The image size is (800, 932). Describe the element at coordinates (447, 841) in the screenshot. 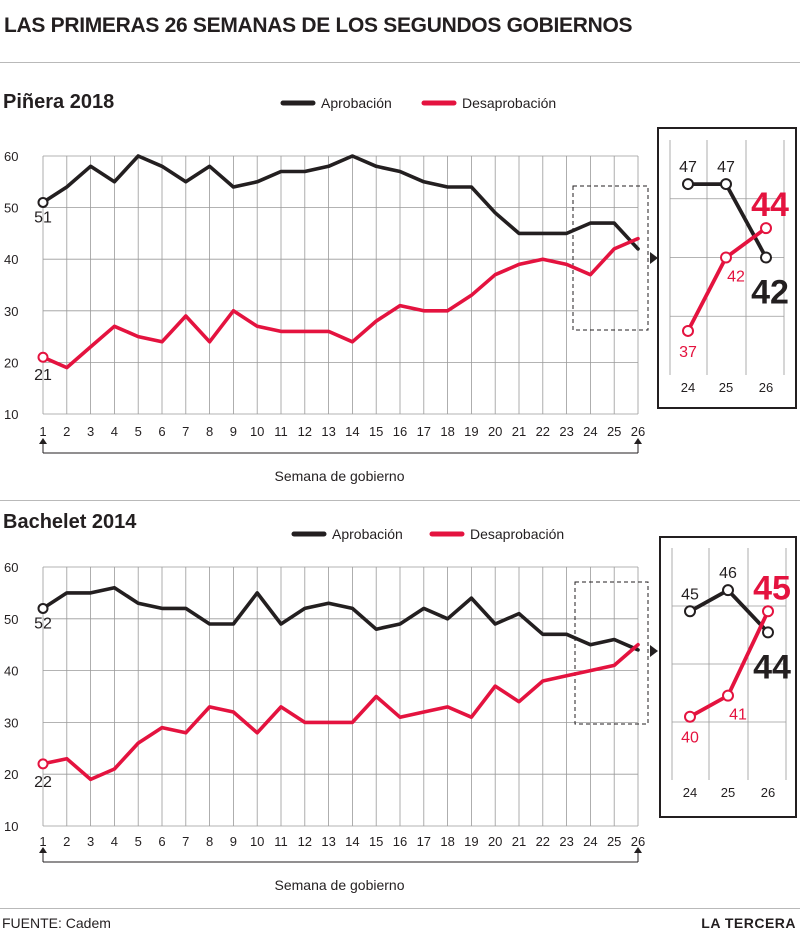

I see `x-tick-label: 18` at that location.